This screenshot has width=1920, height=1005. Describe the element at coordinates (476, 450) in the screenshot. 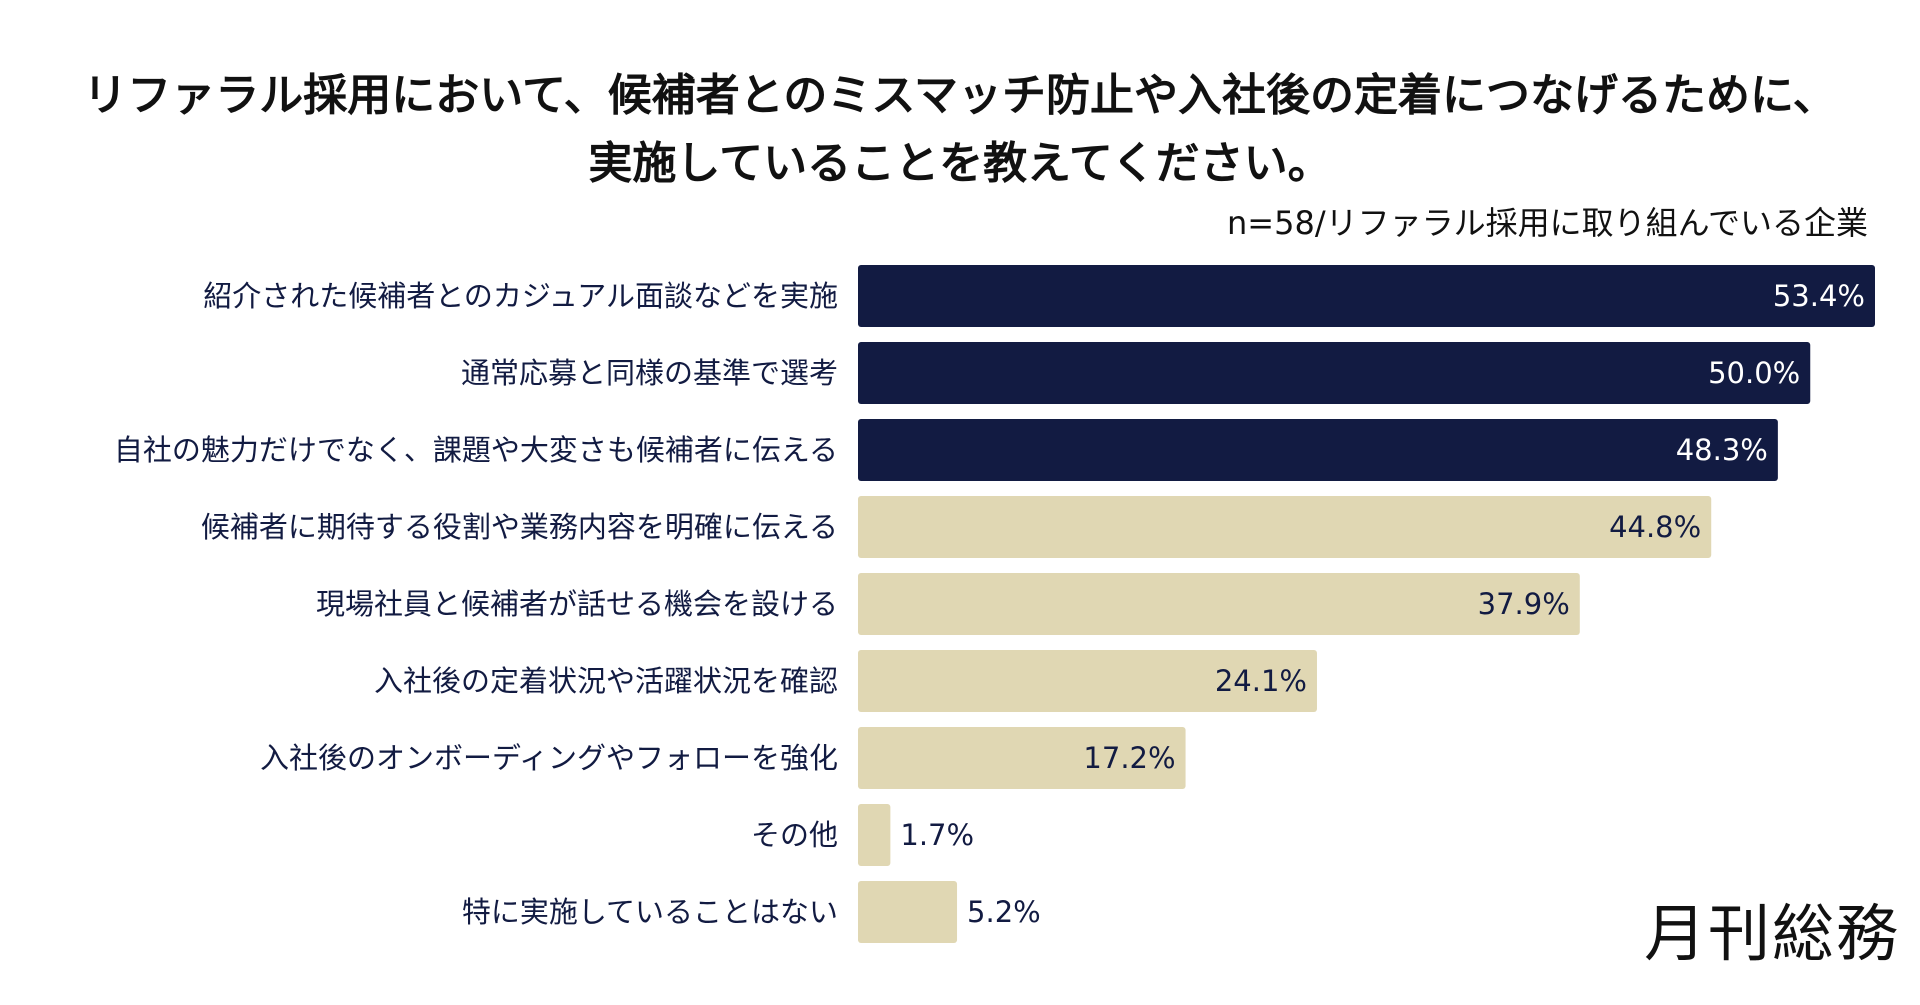

I see `category-label: 自社の魅力だけでなく、課題や大変さも候補者に伝える` at that location.